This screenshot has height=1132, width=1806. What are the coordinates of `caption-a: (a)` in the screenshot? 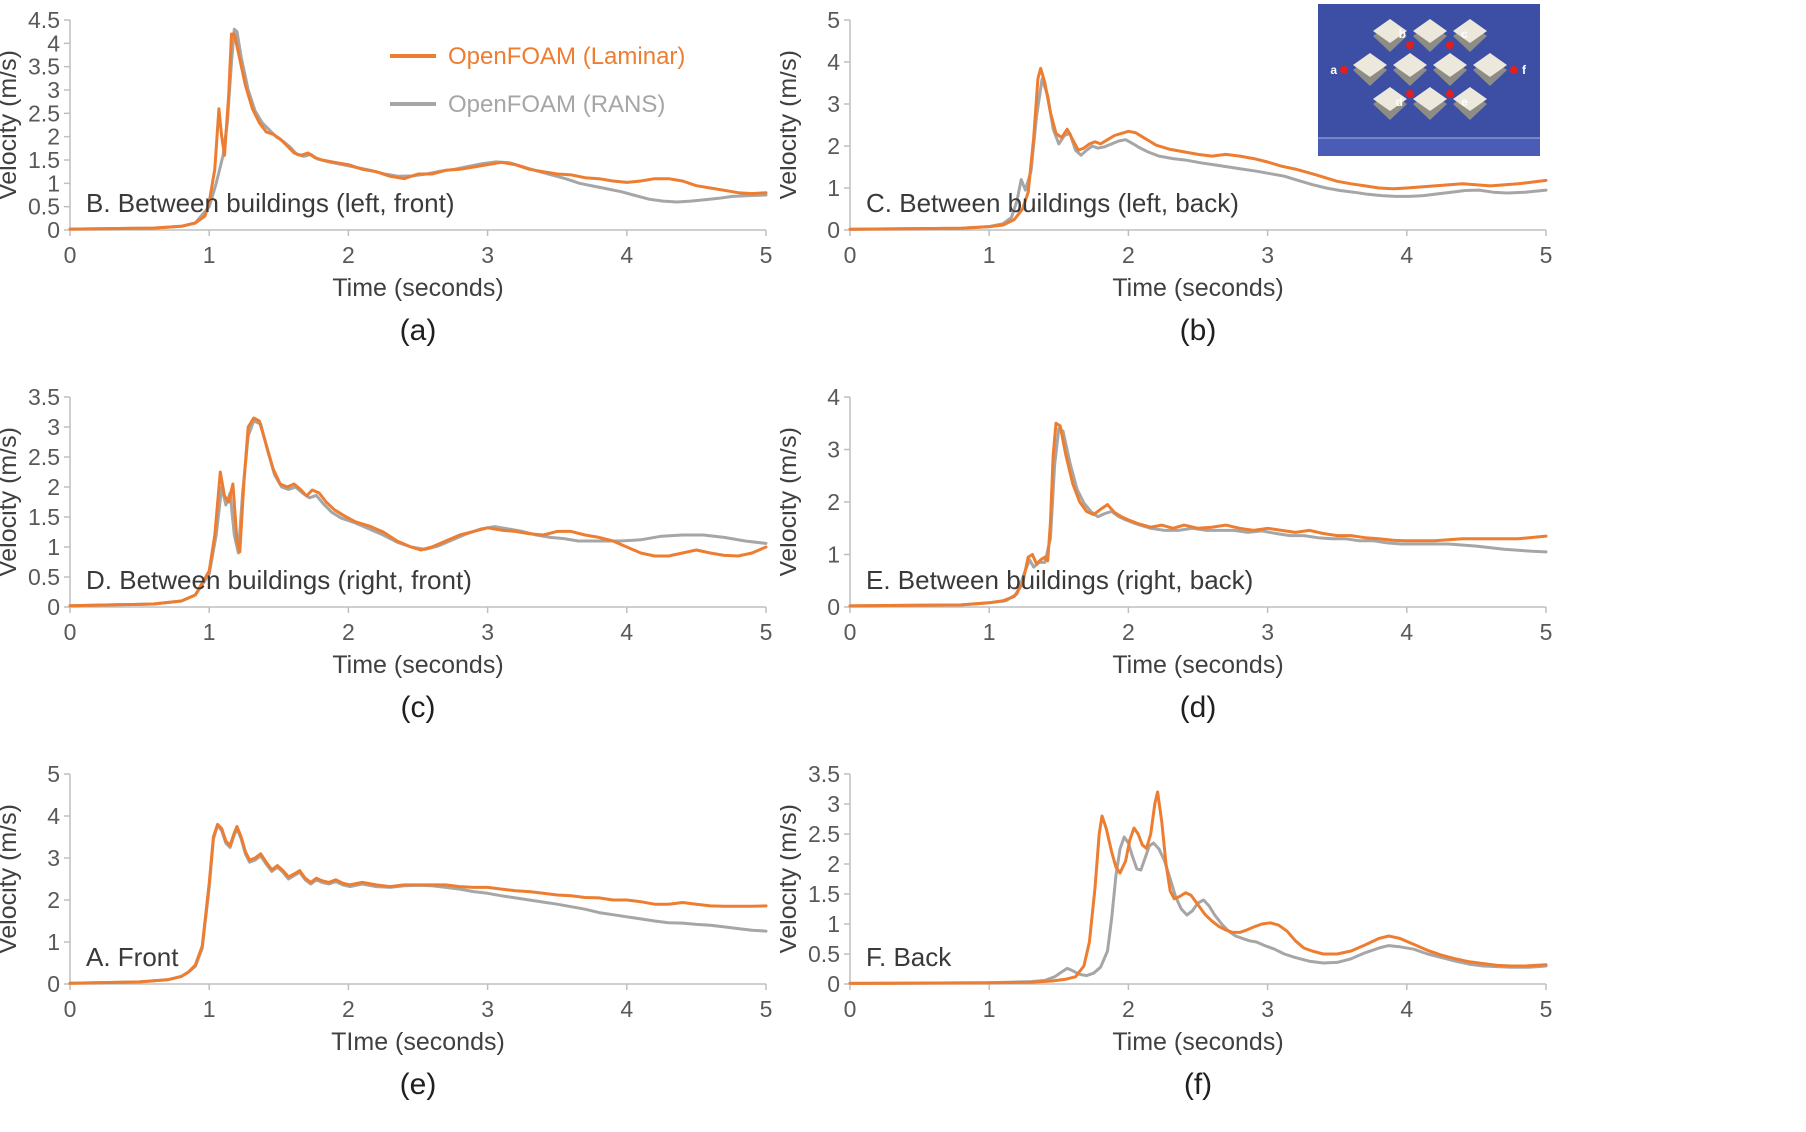 It's located at (418, 330).